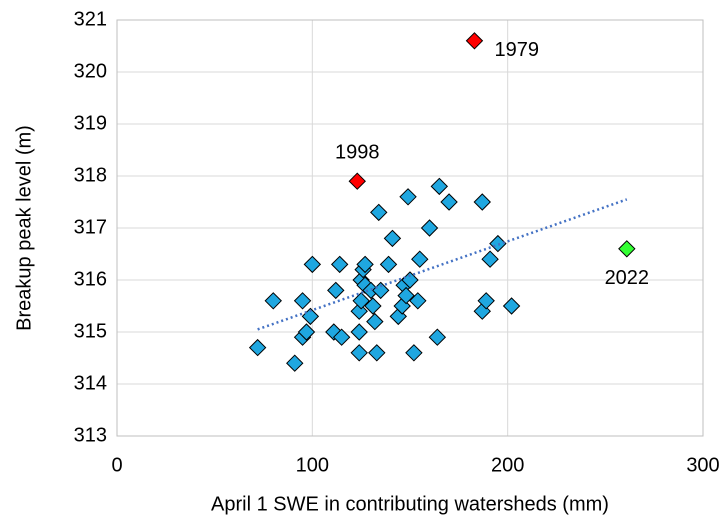  I want to click on y-tick-label: 314, so click(90, 383).